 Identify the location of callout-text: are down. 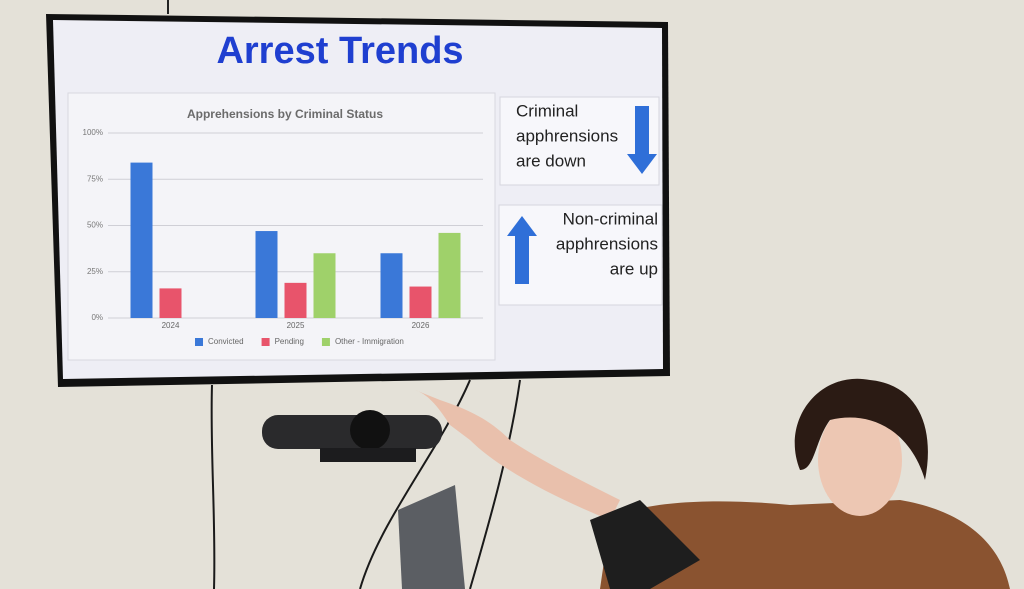
(551, 160).